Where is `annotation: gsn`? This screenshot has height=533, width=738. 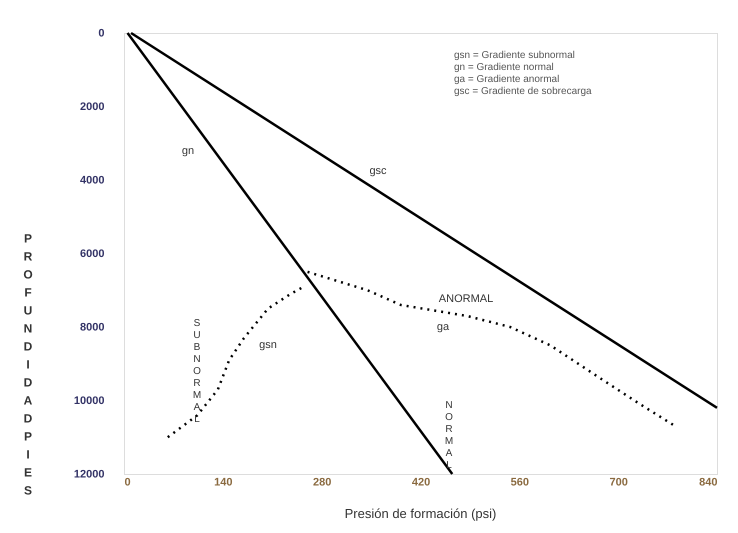 annotation: gsn is located at coordinates (268, 345).